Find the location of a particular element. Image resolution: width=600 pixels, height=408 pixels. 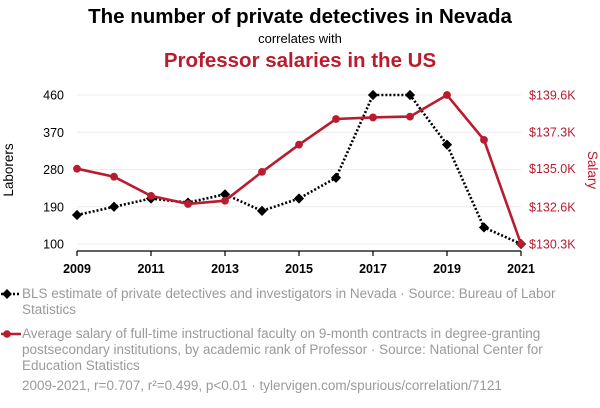

chart-subtitle: Professor salaries in the US is located at coordinates (300, 60).